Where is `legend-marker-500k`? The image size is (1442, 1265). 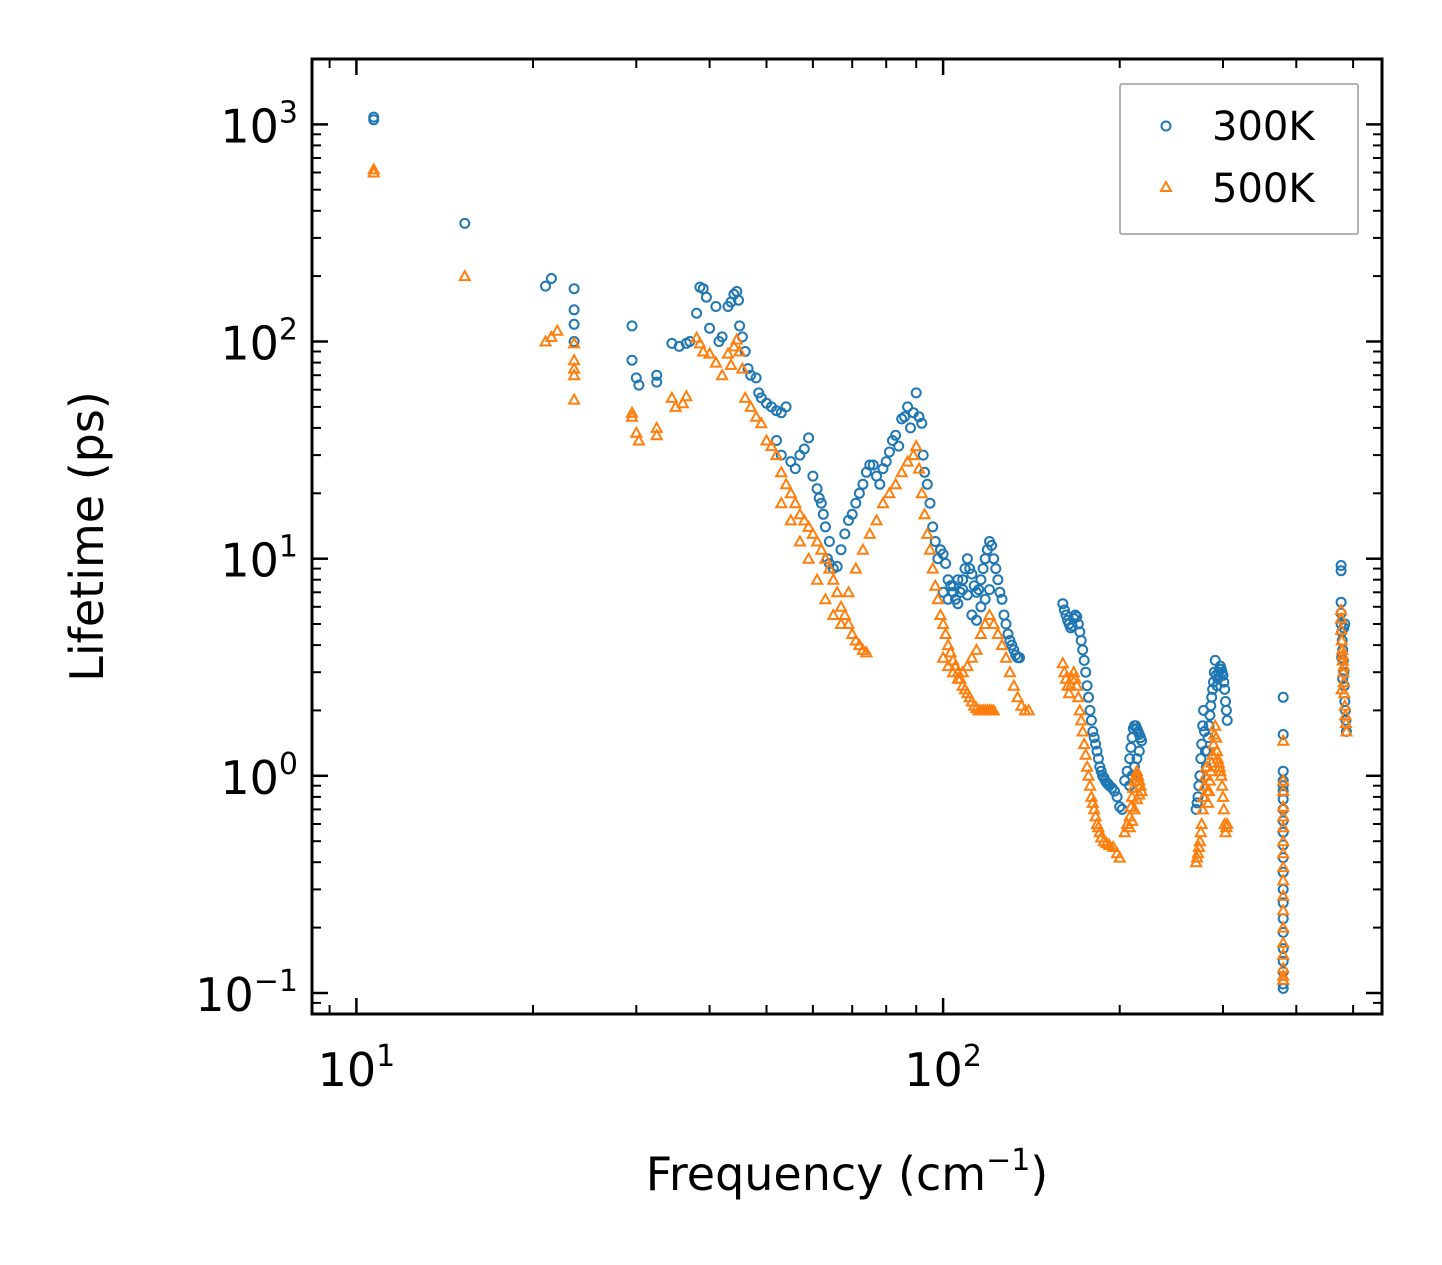 legend-marker-500k is located at coordinates (1166, 185).